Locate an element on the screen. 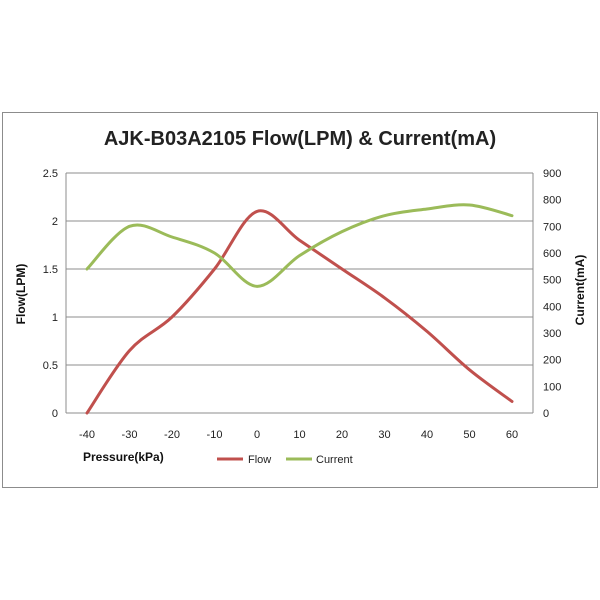 Image resolution: width=600 pixels, height=600 pixels. y2-tick-label: 400 is located at coordinates (552, 307).